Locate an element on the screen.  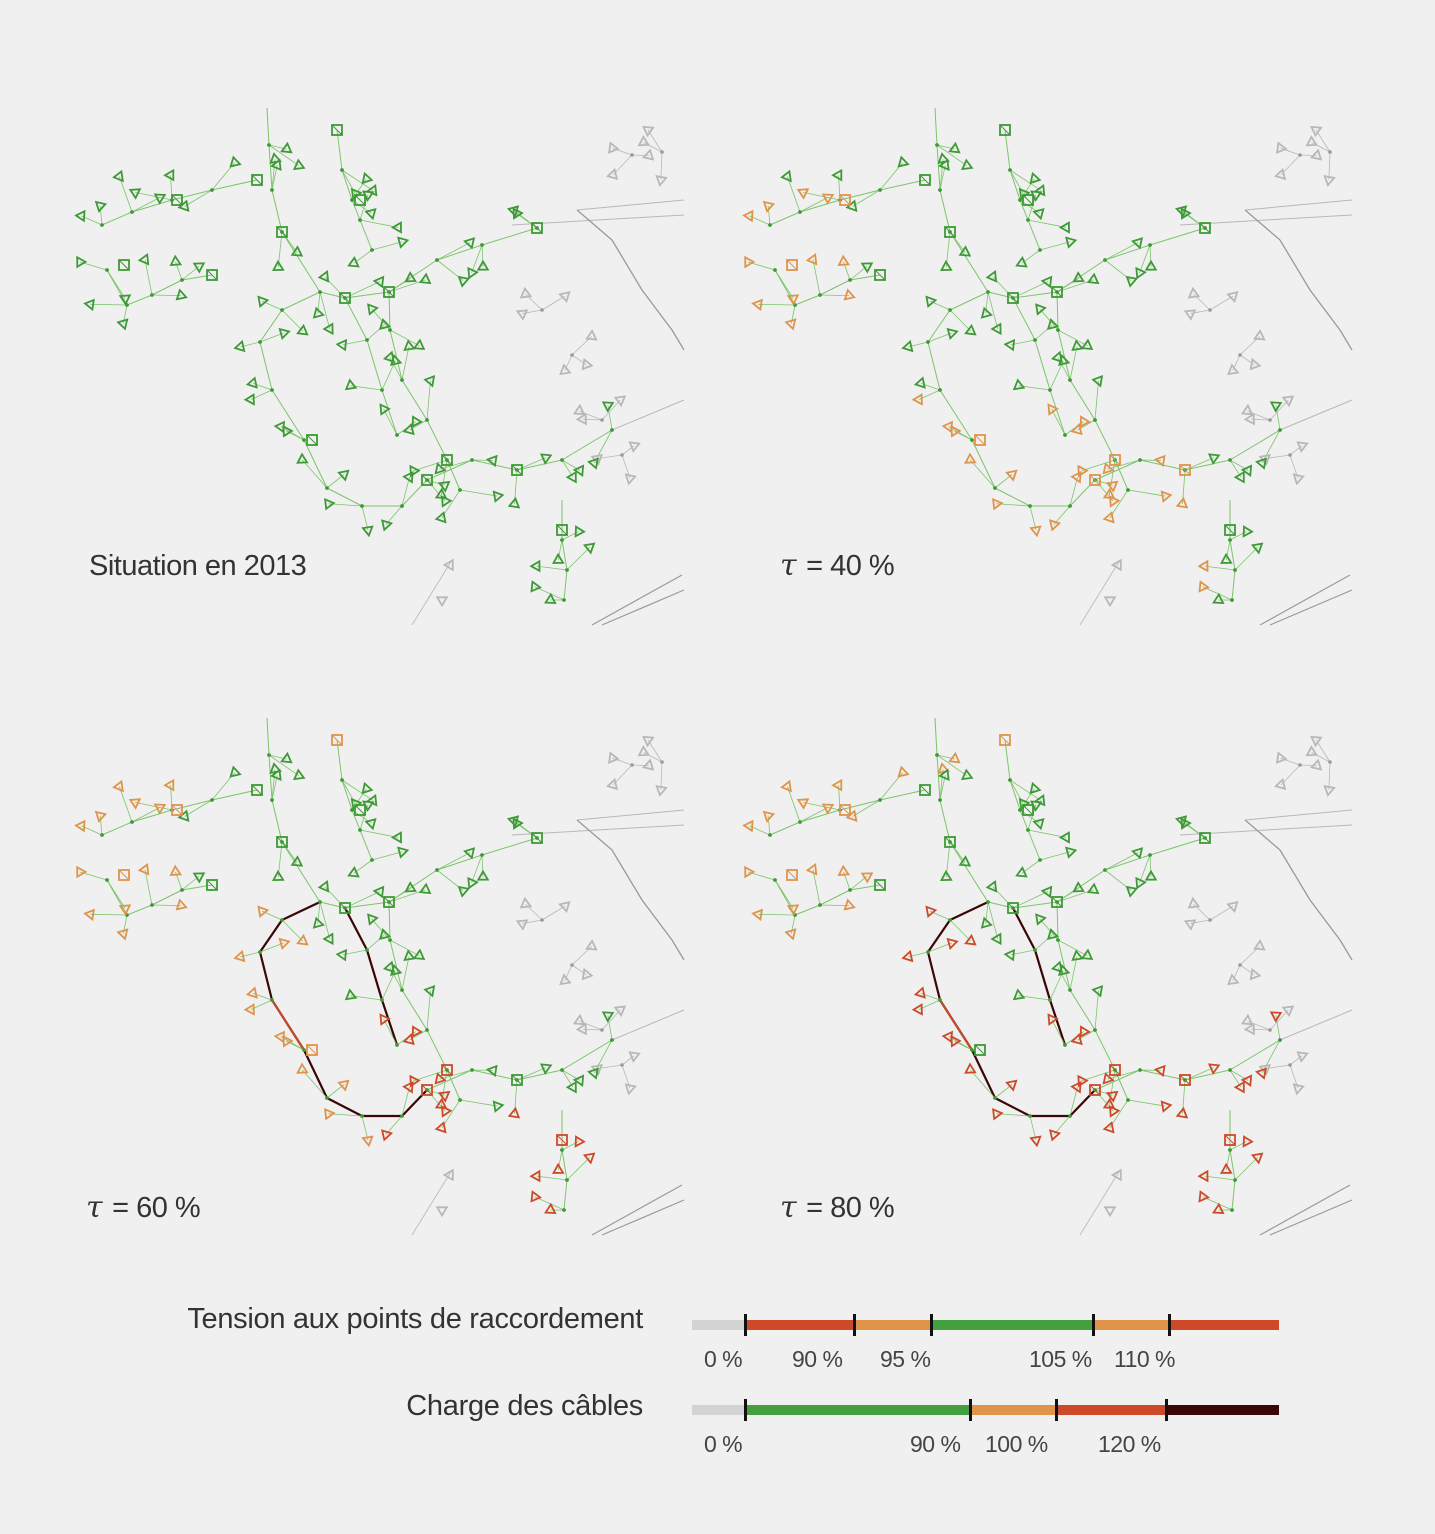
scale-segment is located at coordinates (1222, 1410).